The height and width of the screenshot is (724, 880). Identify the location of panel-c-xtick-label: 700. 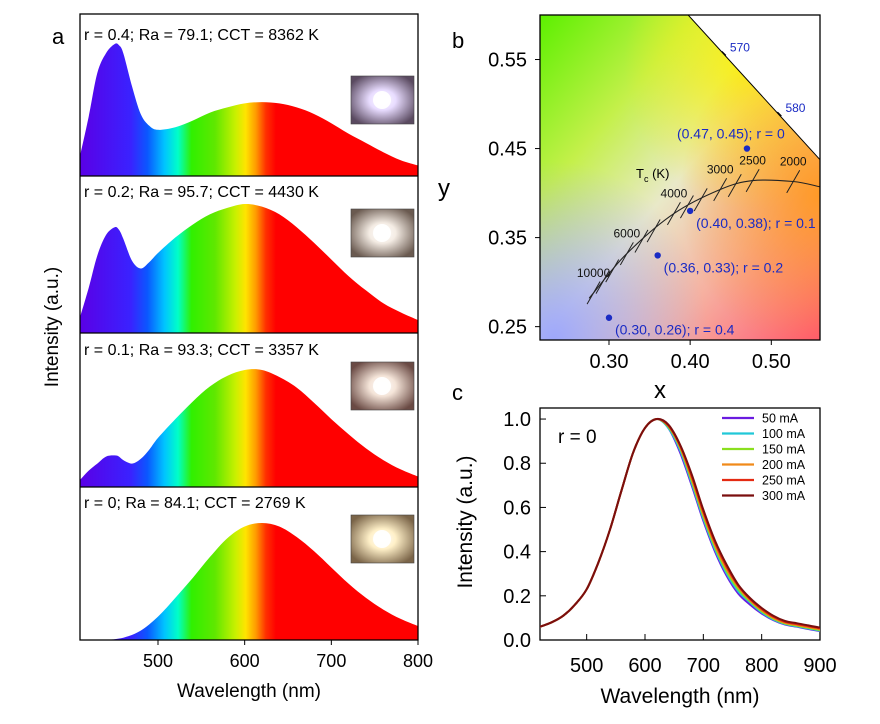
(703, 666).